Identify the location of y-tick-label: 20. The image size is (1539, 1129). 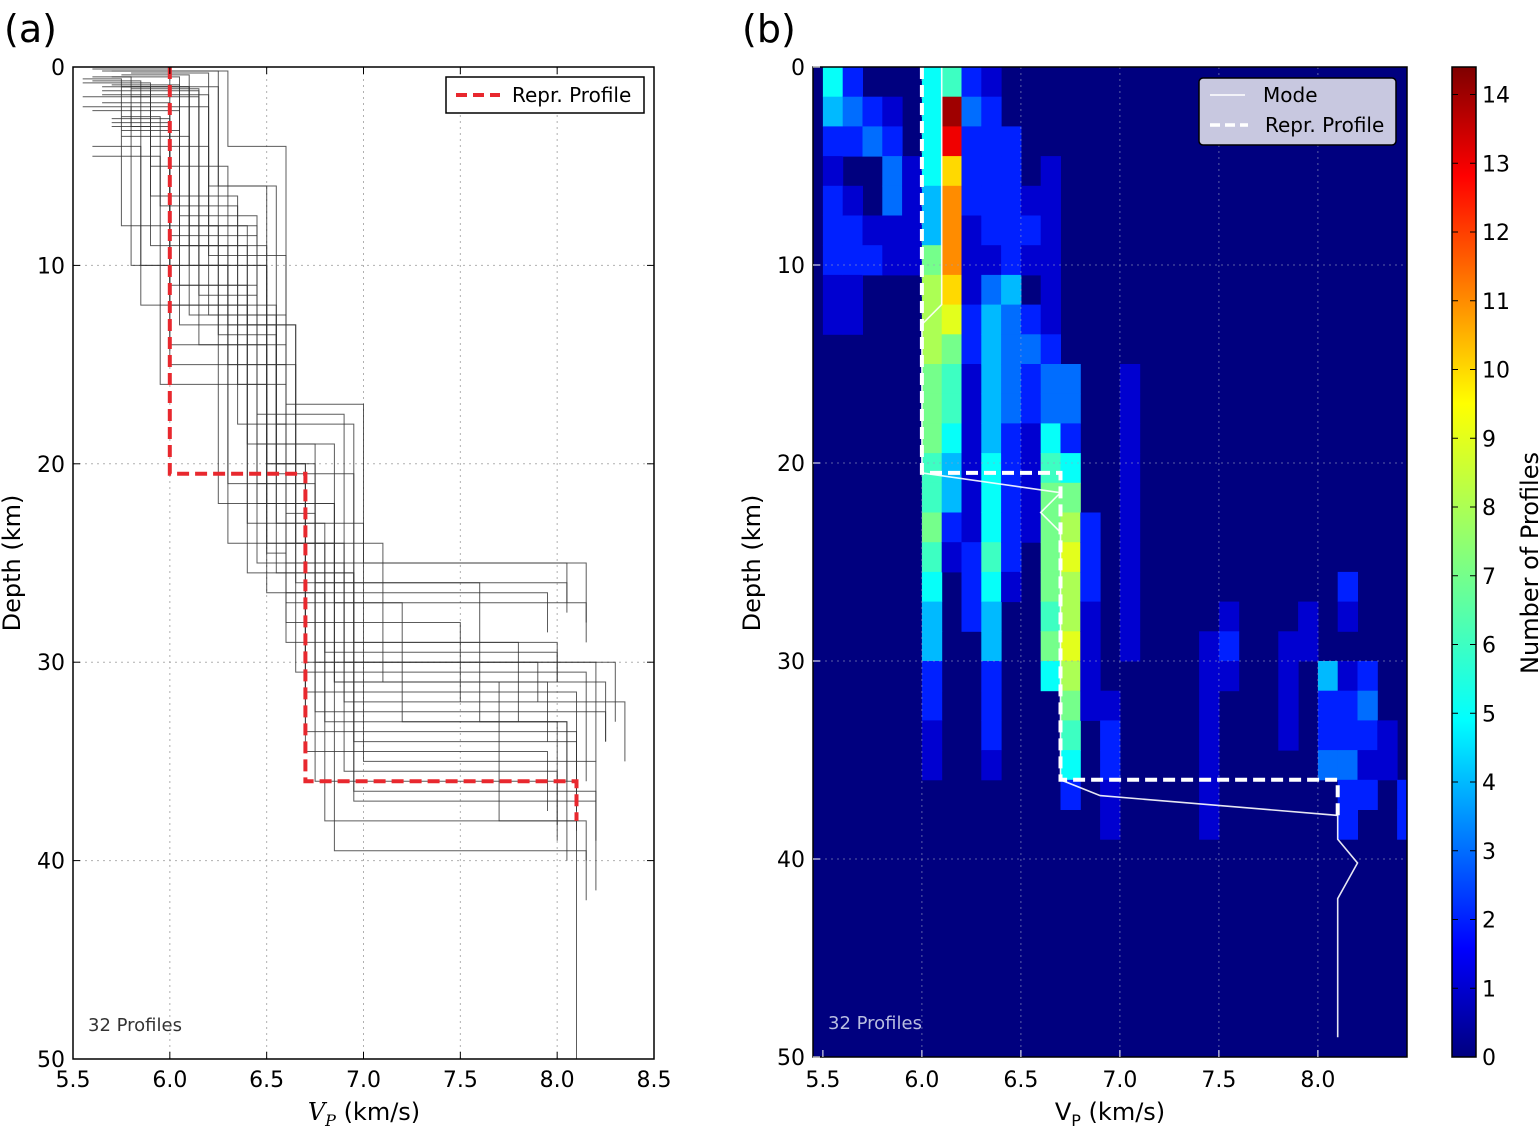
(51, 465).